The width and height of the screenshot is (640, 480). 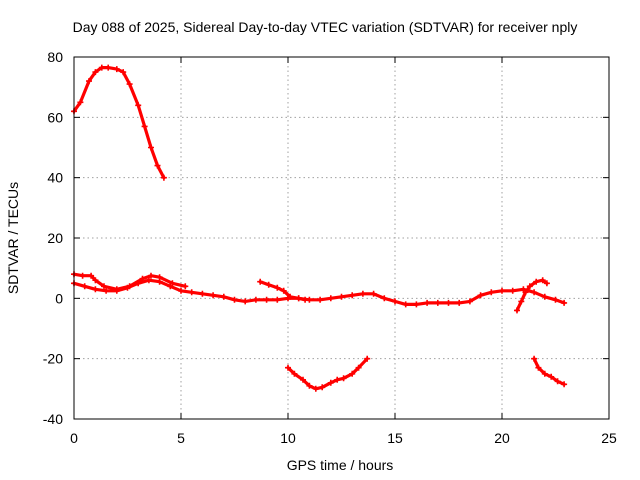 I want to click on y-tick-label: 20, so click(x=55, y=238).